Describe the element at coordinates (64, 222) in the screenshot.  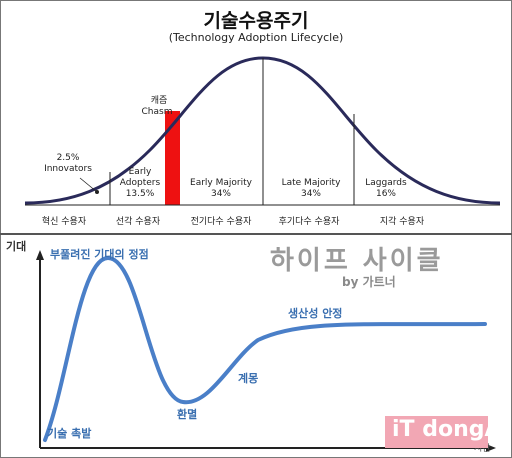
I see `category-innovators: 혁신 수용자` at that location.